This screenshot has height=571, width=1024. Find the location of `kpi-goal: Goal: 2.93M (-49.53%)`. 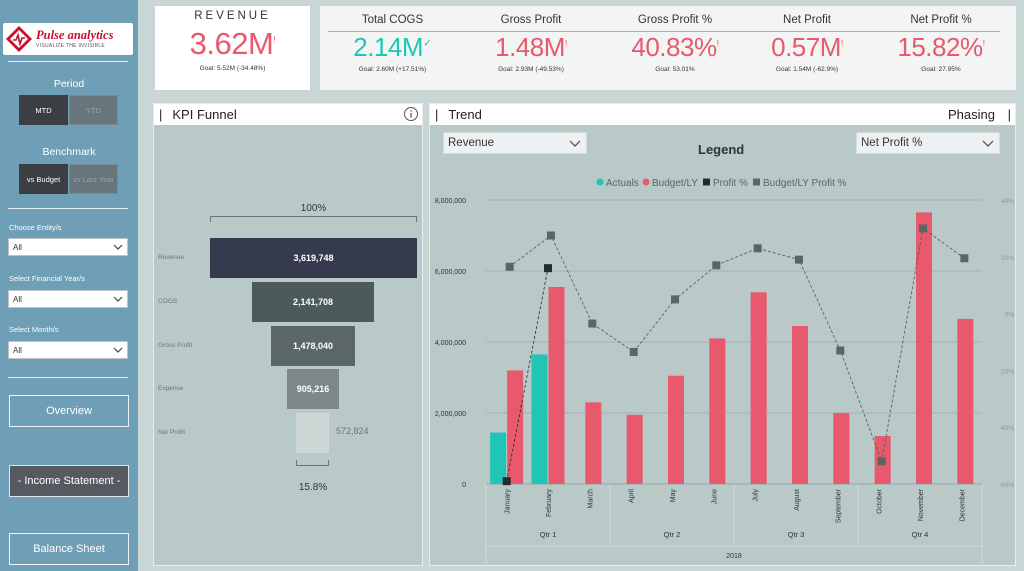

kpi-goal: Goal: 2.93M (-49.53%) is located at coordinates (531, 69).